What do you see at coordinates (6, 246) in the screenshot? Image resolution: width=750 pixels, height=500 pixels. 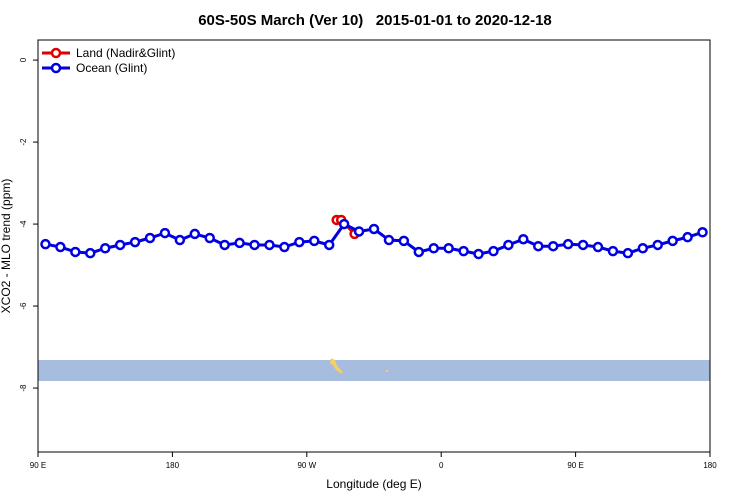 I see `y-axis-label: XCO2 - MLO trend (ppm)` at bounding box center [6, 246].